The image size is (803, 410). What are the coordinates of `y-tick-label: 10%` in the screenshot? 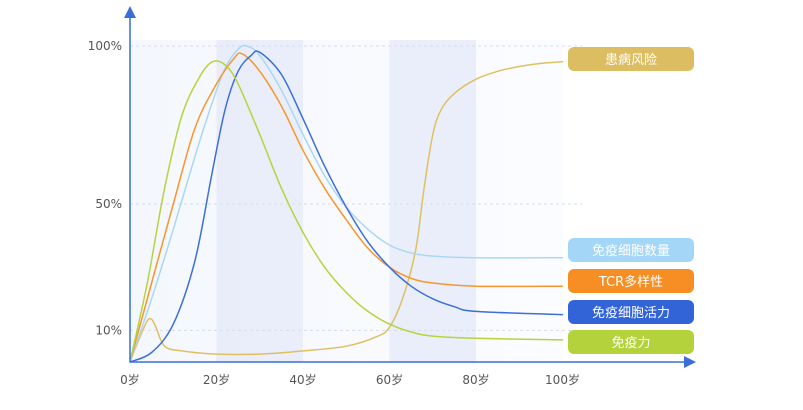 It's located at (108, 330).